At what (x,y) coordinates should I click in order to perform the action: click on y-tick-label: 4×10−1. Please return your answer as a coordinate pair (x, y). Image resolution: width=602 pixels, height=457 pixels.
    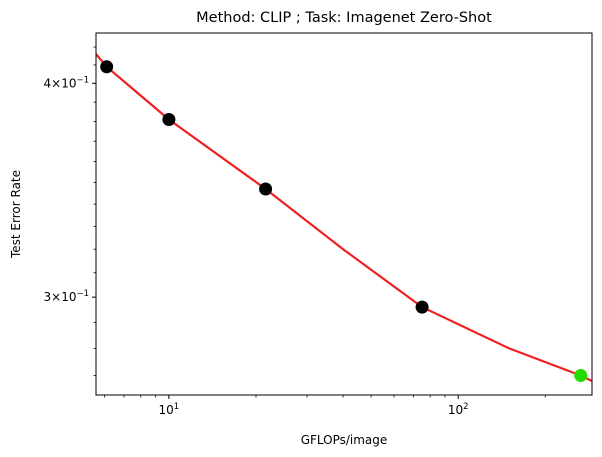
    Looking at the image, I should click on (67, 82).